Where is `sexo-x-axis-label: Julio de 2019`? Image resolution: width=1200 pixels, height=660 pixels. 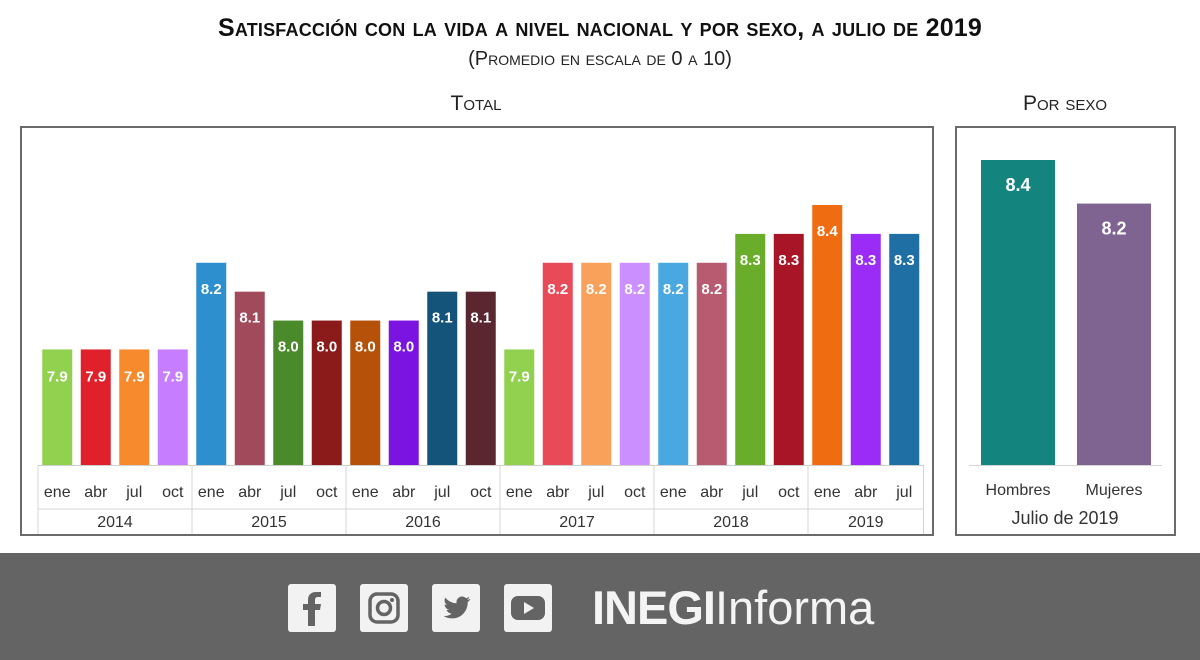
sexo-x-axis-label: Julio de 2019 is located at coordinates (1064, 518).